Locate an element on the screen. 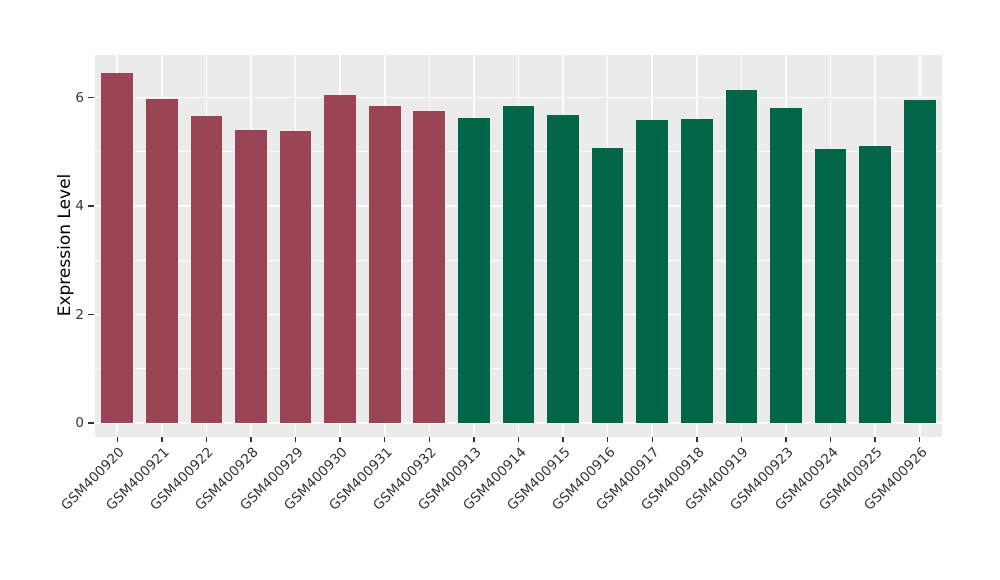 This screenshot has width=1000, height=580. y-tick-label: 0 is located at coordinates (79, 423).